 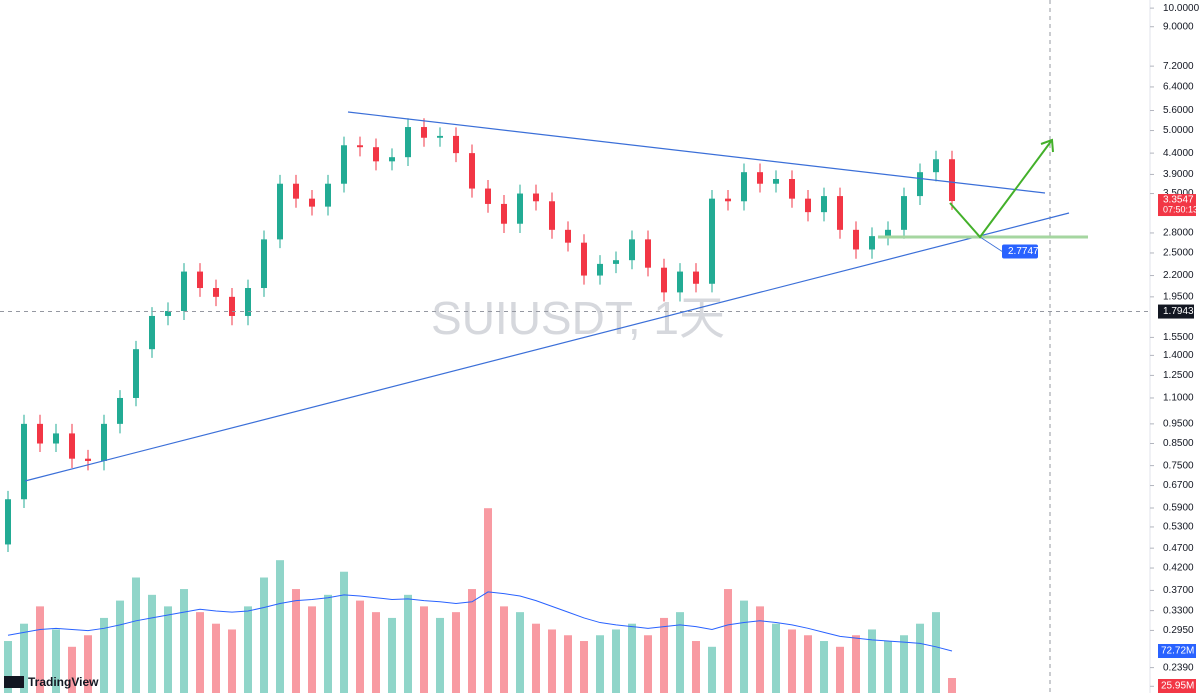 What do you see at coordinates (1178, 174) in the screenshot?
I see `y-tick-label: 3.9000` at bounding box center [1178, 174].